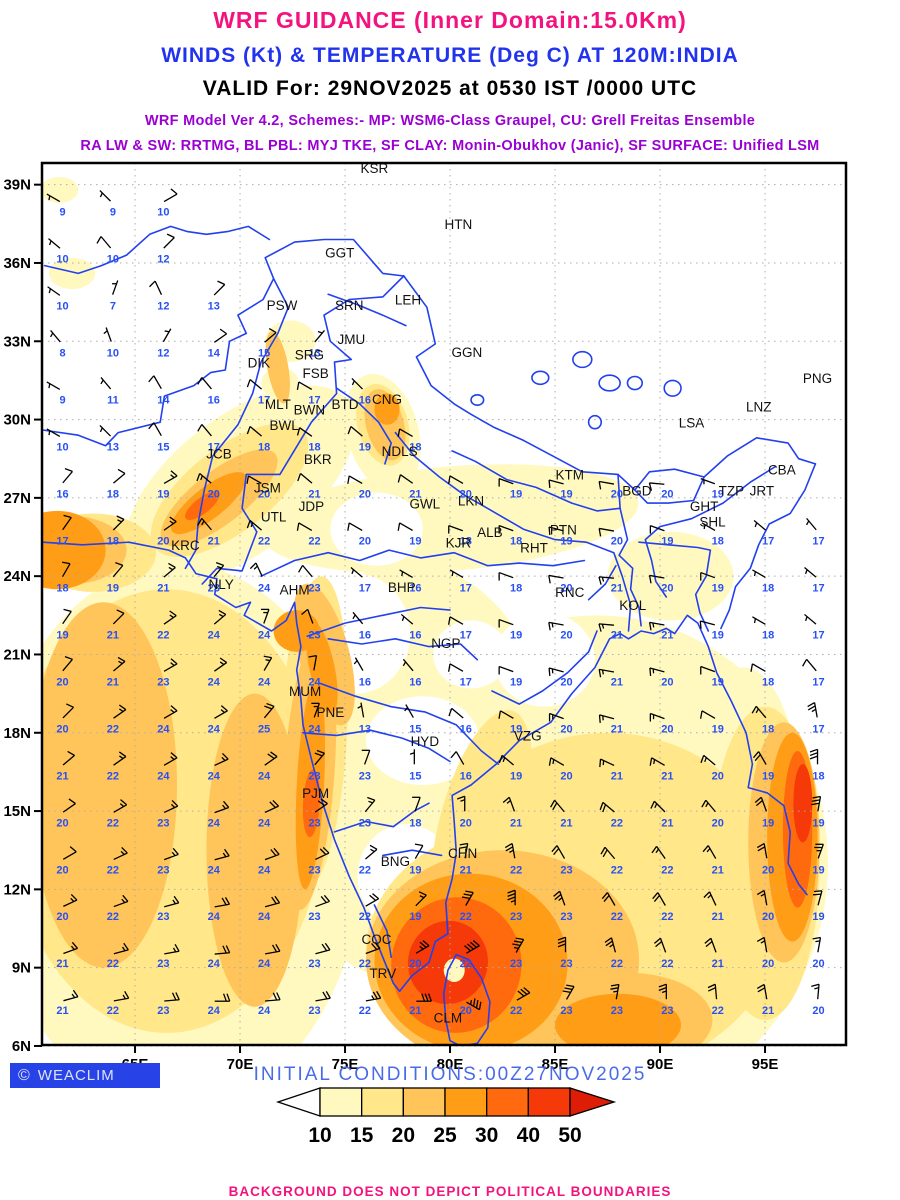  What do you see at coordinates (113, 213) in the screenshot?
I see `temp-value: 9` at bounding box center [113, 213].